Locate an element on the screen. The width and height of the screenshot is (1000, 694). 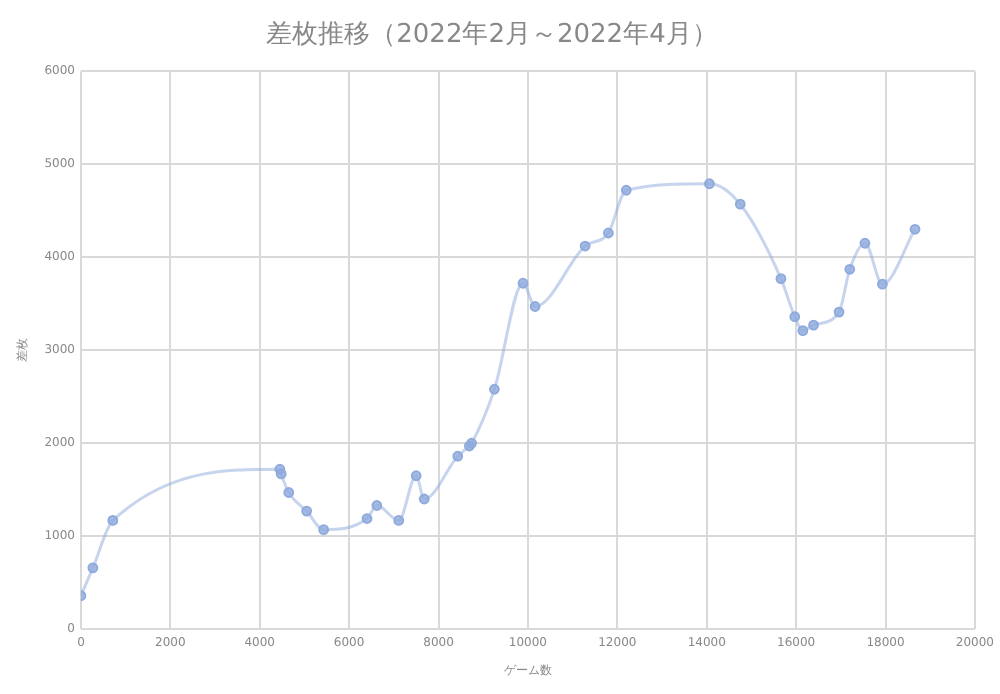
chart-title: 差枚推移（2022年2月～2022年4月） is located at coordinates (492, 35).